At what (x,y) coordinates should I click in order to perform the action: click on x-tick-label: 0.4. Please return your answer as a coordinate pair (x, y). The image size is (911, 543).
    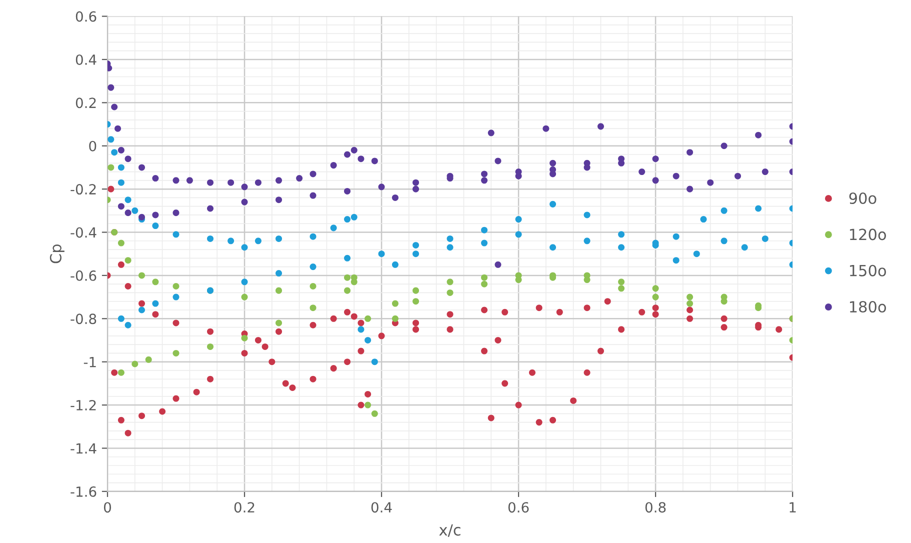
    Looking at the image, I should click on (381, 507).